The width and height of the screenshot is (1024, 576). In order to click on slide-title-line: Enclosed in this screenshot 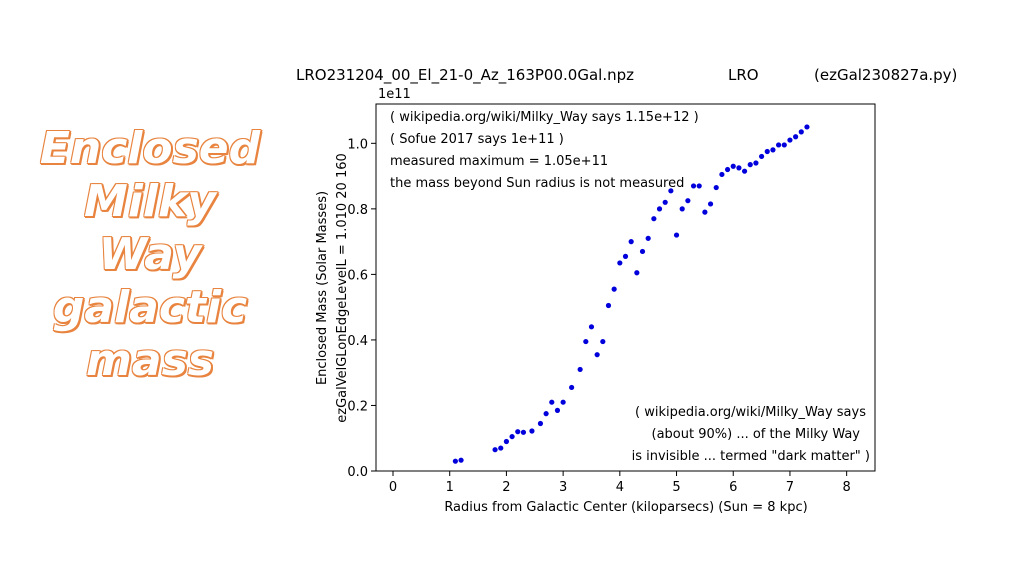, I will do `click(150, 148)`.